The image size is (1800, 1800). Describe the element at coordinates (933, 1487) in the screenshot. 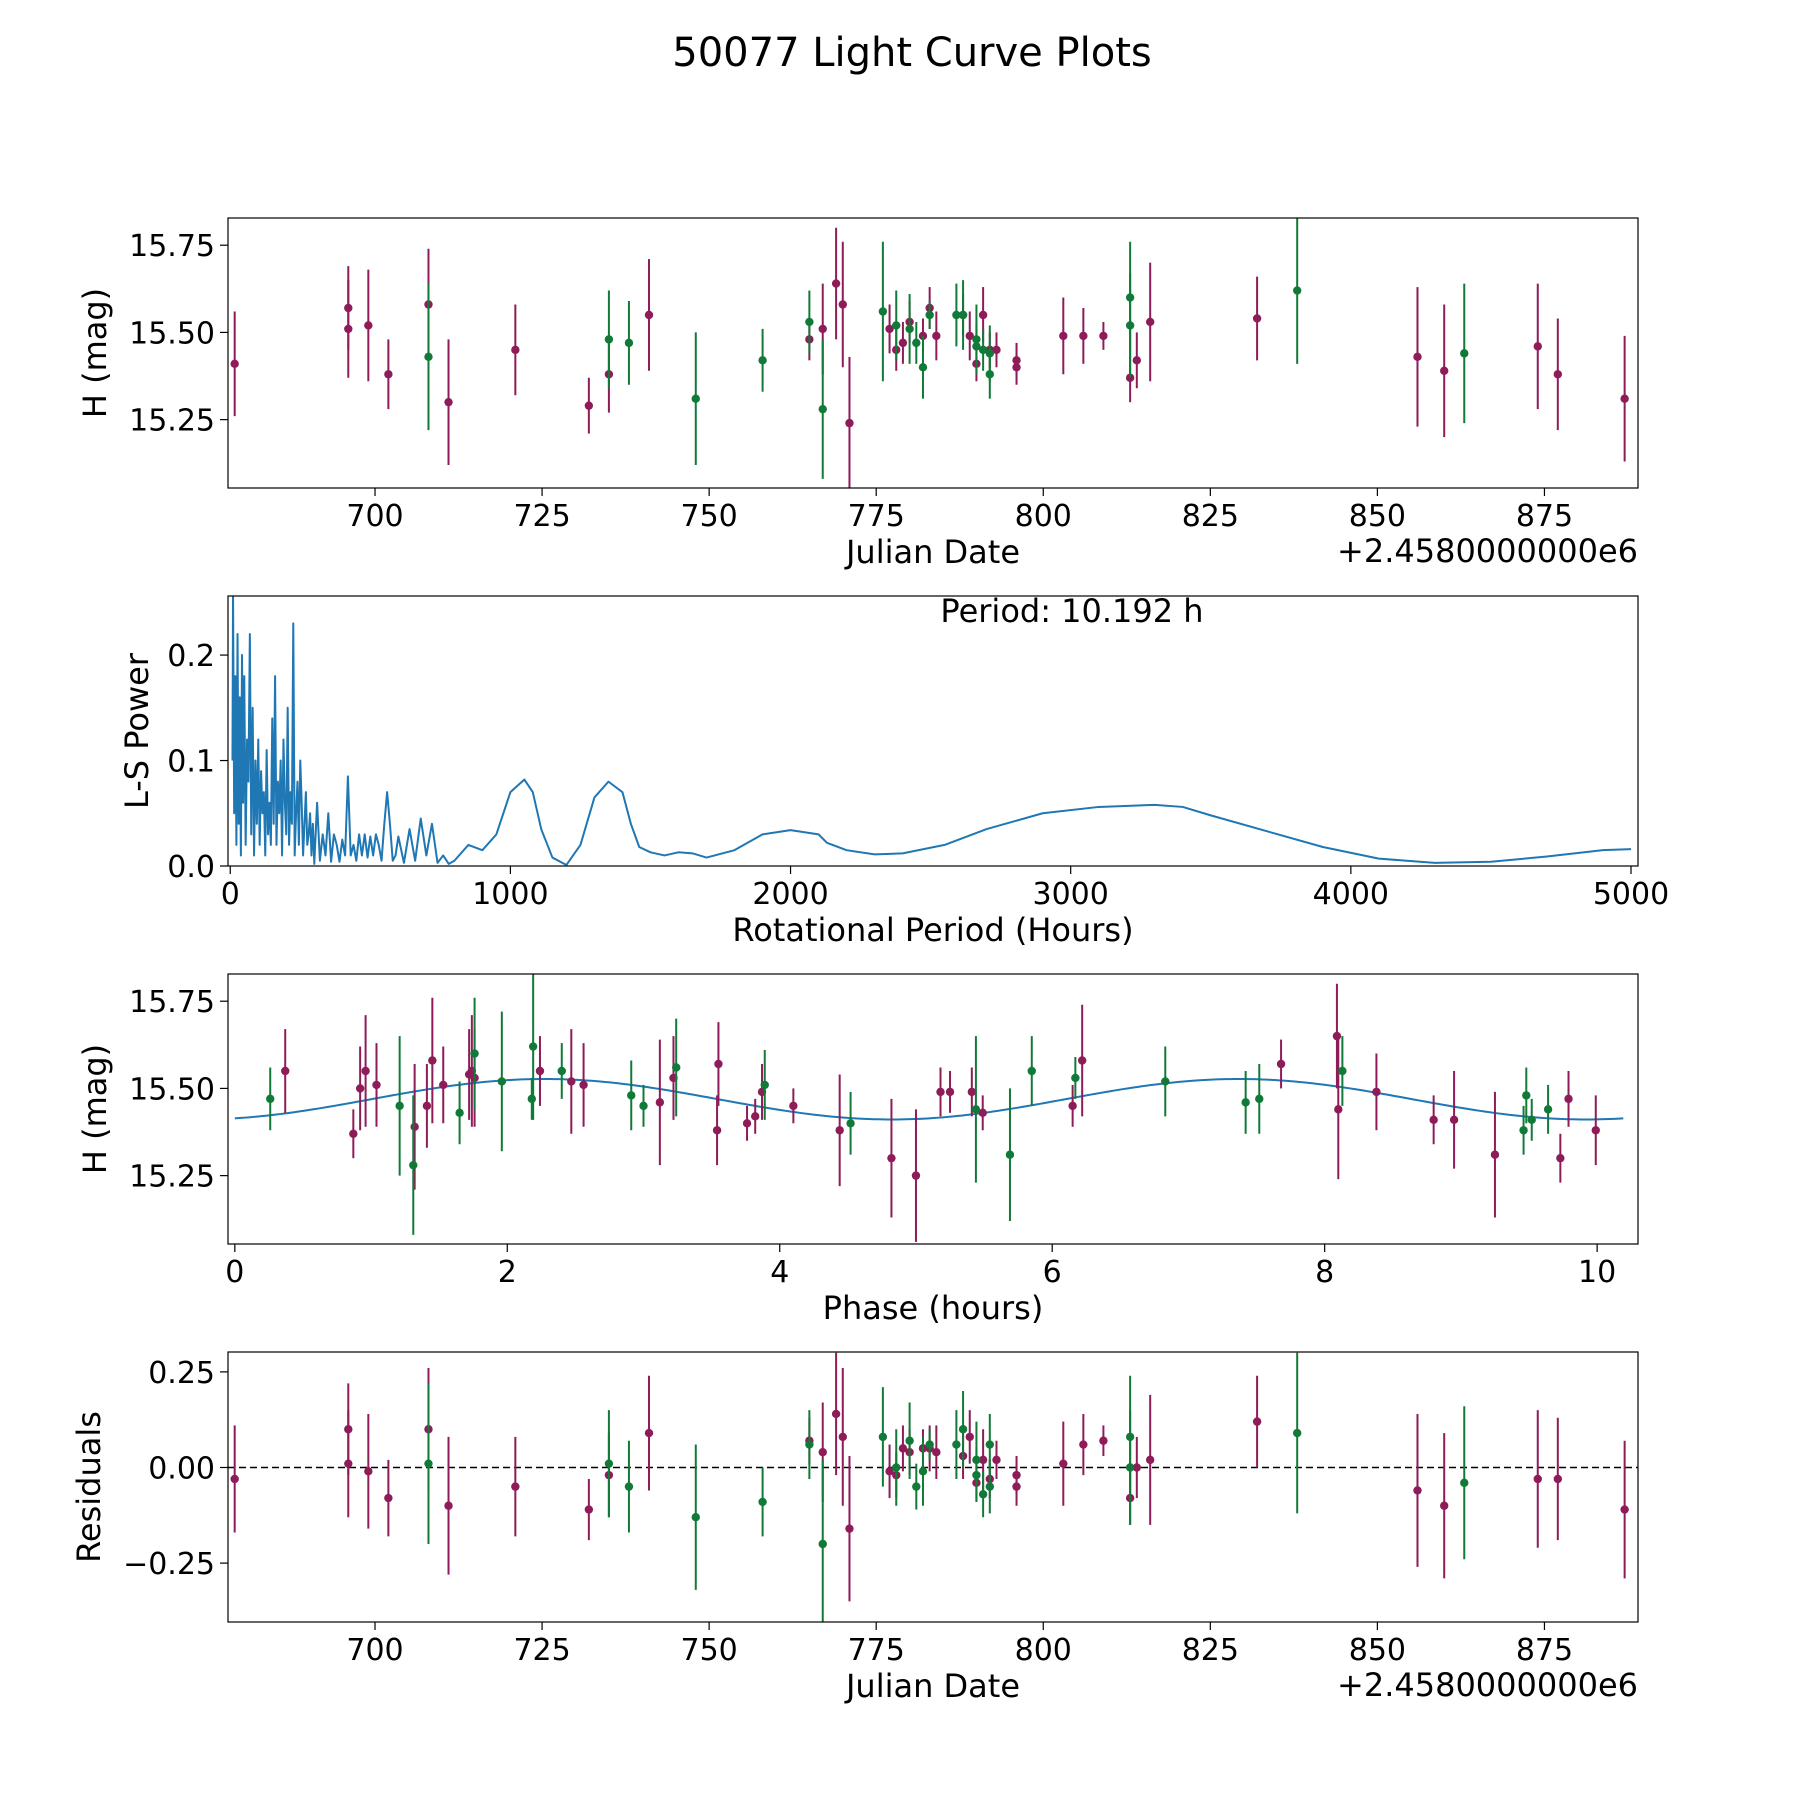

I see `residuals-axes-frame` at that location.